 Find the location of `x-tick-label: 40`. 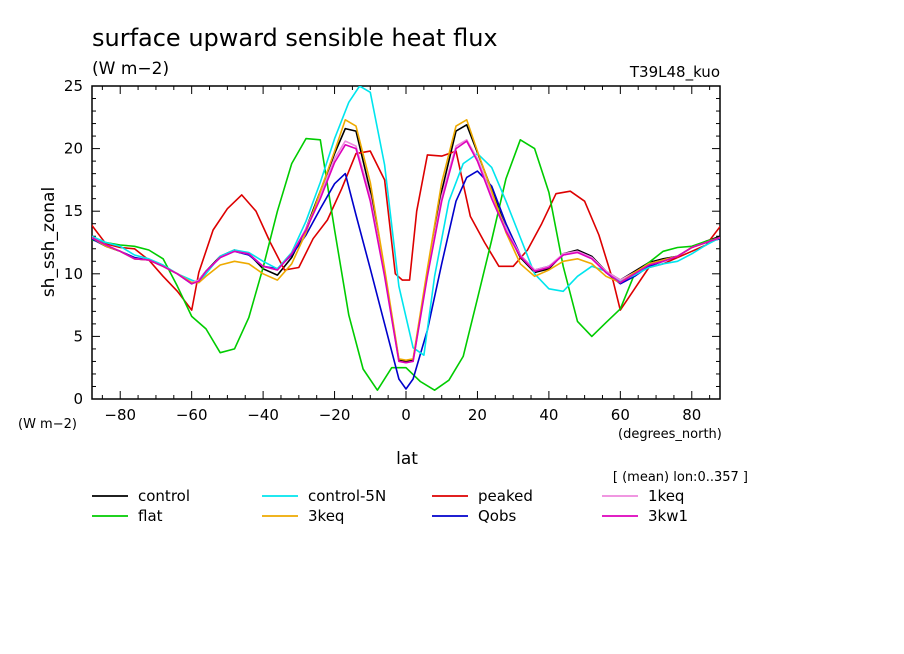

x-tick-label: 40 is located at coordinates (548, 415).